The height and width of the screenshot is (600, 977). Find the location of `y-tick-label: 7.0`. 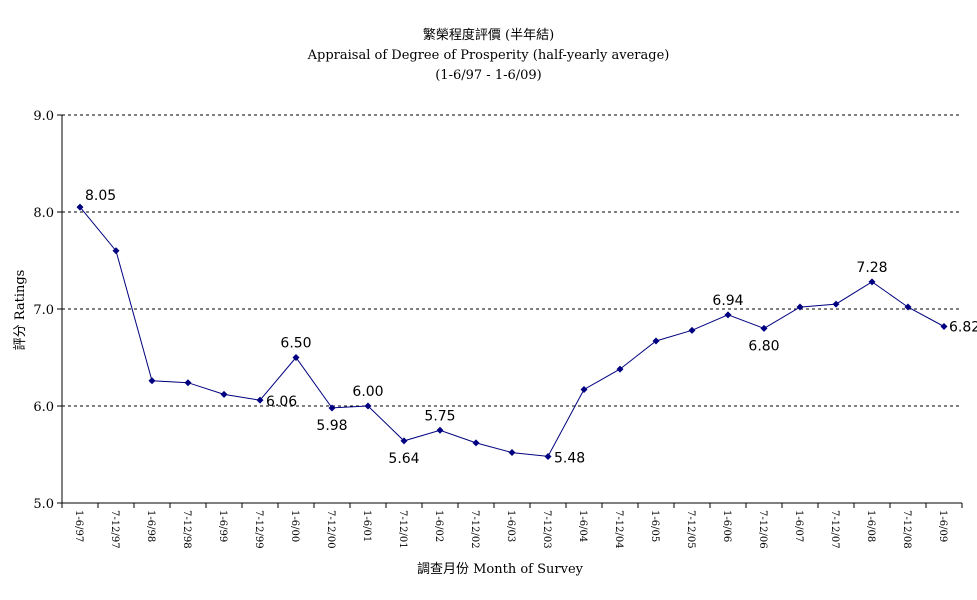

y-tick-label: 7.0 is located at coordinates (43, 310).